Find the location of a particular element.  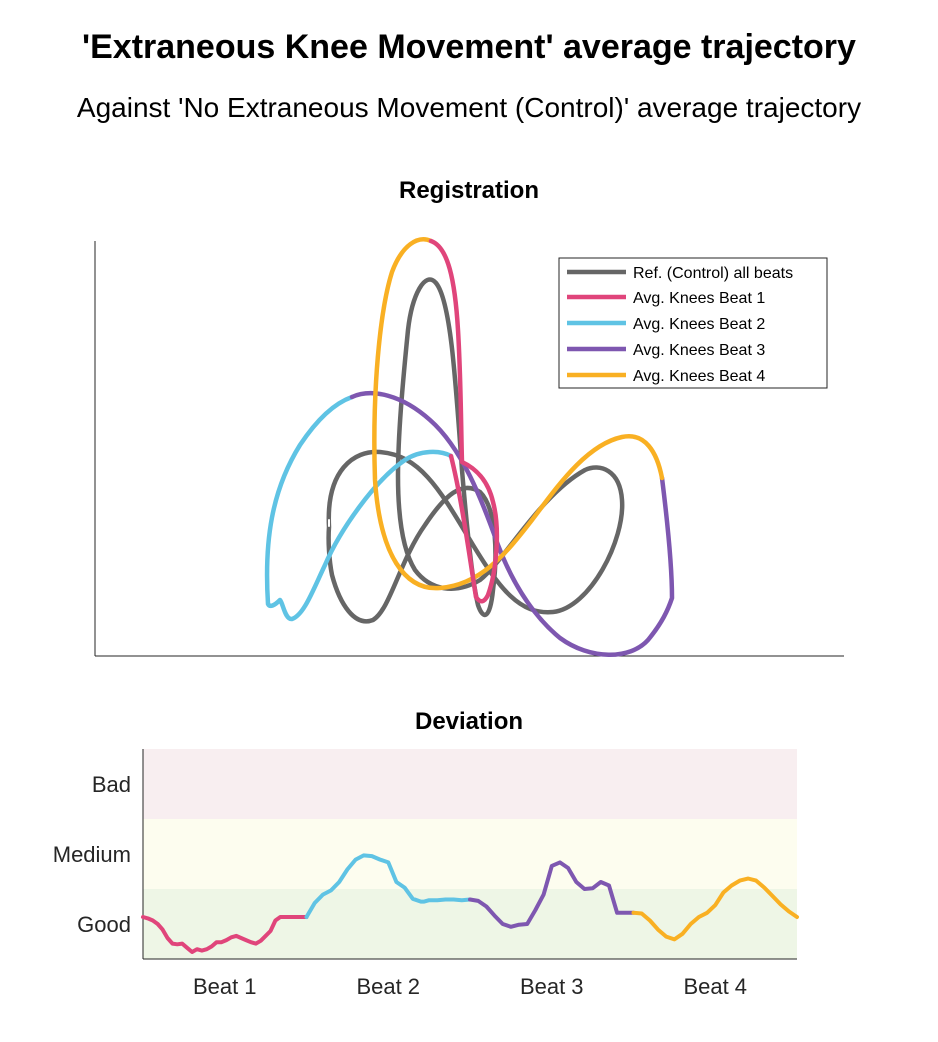

legend-entry-reference: Ref. (Control) all beats is located at coordinates (680, 273).